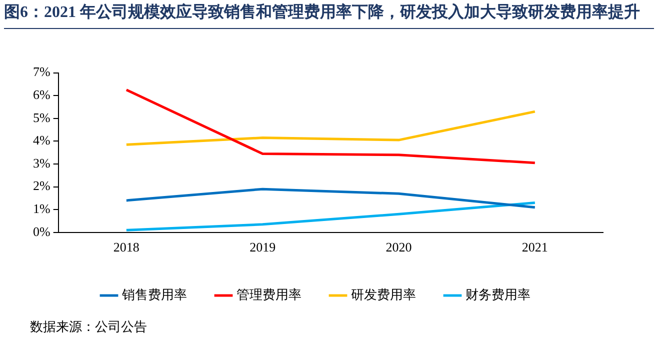 Image resolution: width=663 pixels, height=345 pixels. I want to click on y-tick-label: 2%, so click(41, 186).